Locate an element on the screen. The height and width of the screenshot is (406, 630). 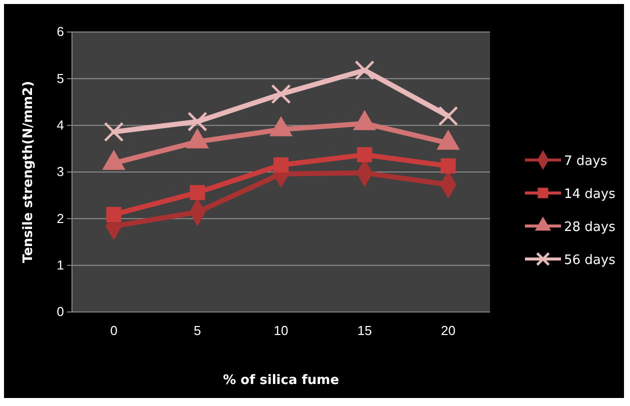
y-tick-label: 2 is located at coordinates (60, 218).